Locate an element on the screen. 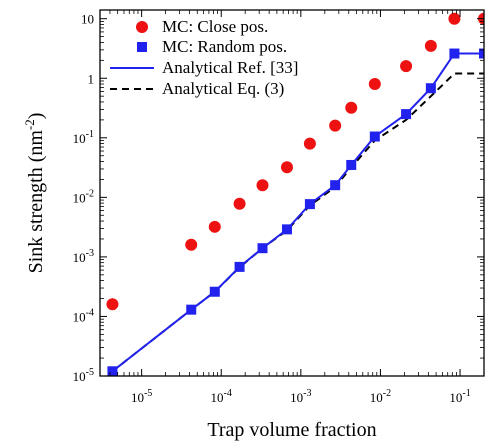  legend-label-2: Analytical Ref. [33] is located at coordinates (230, 67).